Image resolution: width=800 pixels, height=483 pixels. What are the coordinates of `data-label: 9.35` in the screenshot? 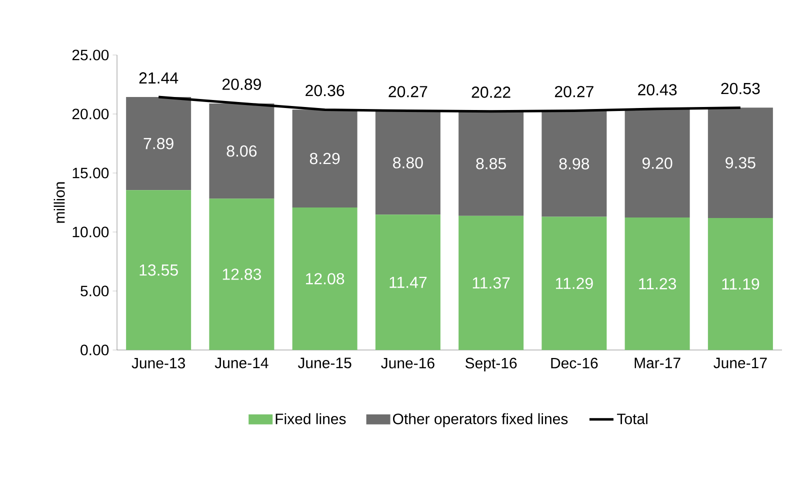 It's located at (741, 162).